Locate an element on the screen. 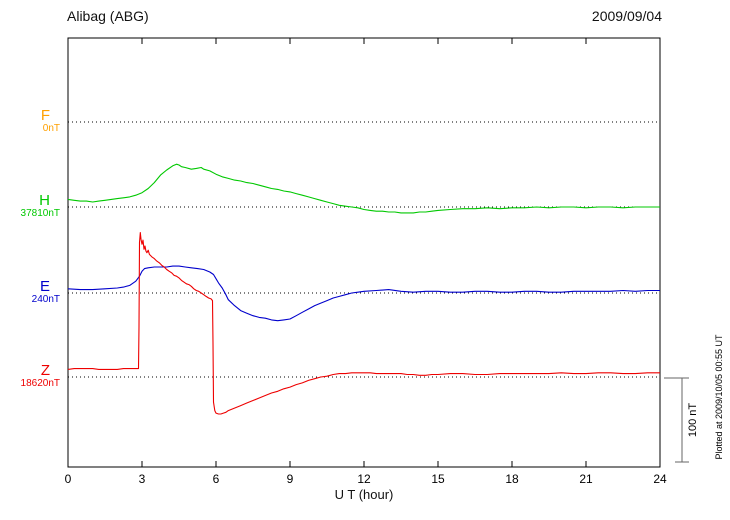 The width and height of the screenshot is (730, 520). station-title: Alibag (ABG) is located at coordinates (108, 16).